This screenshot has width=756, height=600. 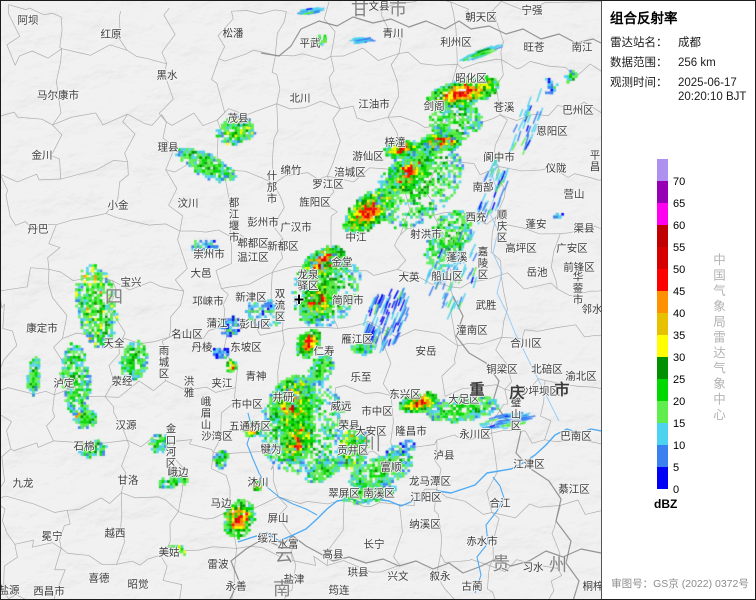 What do you see at coordinates (679, 358) in the screenshot?
I see `legend-value: 30` at bounding box center [679, 358].